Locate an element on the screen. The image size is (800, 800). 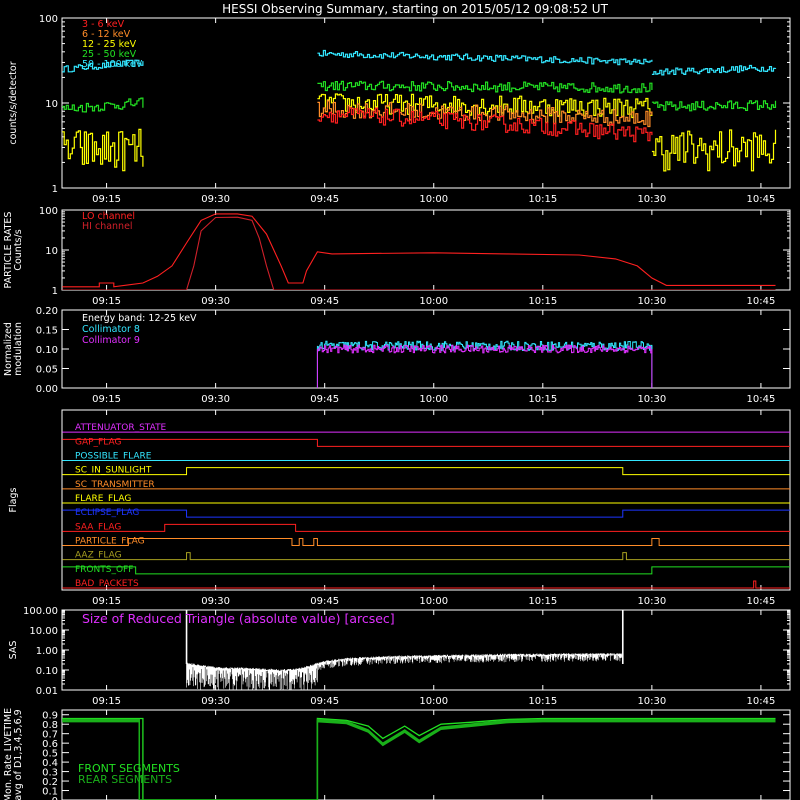
modulation-annotation: Energy band: 12-25 keV is located at coordinates (139, 318).